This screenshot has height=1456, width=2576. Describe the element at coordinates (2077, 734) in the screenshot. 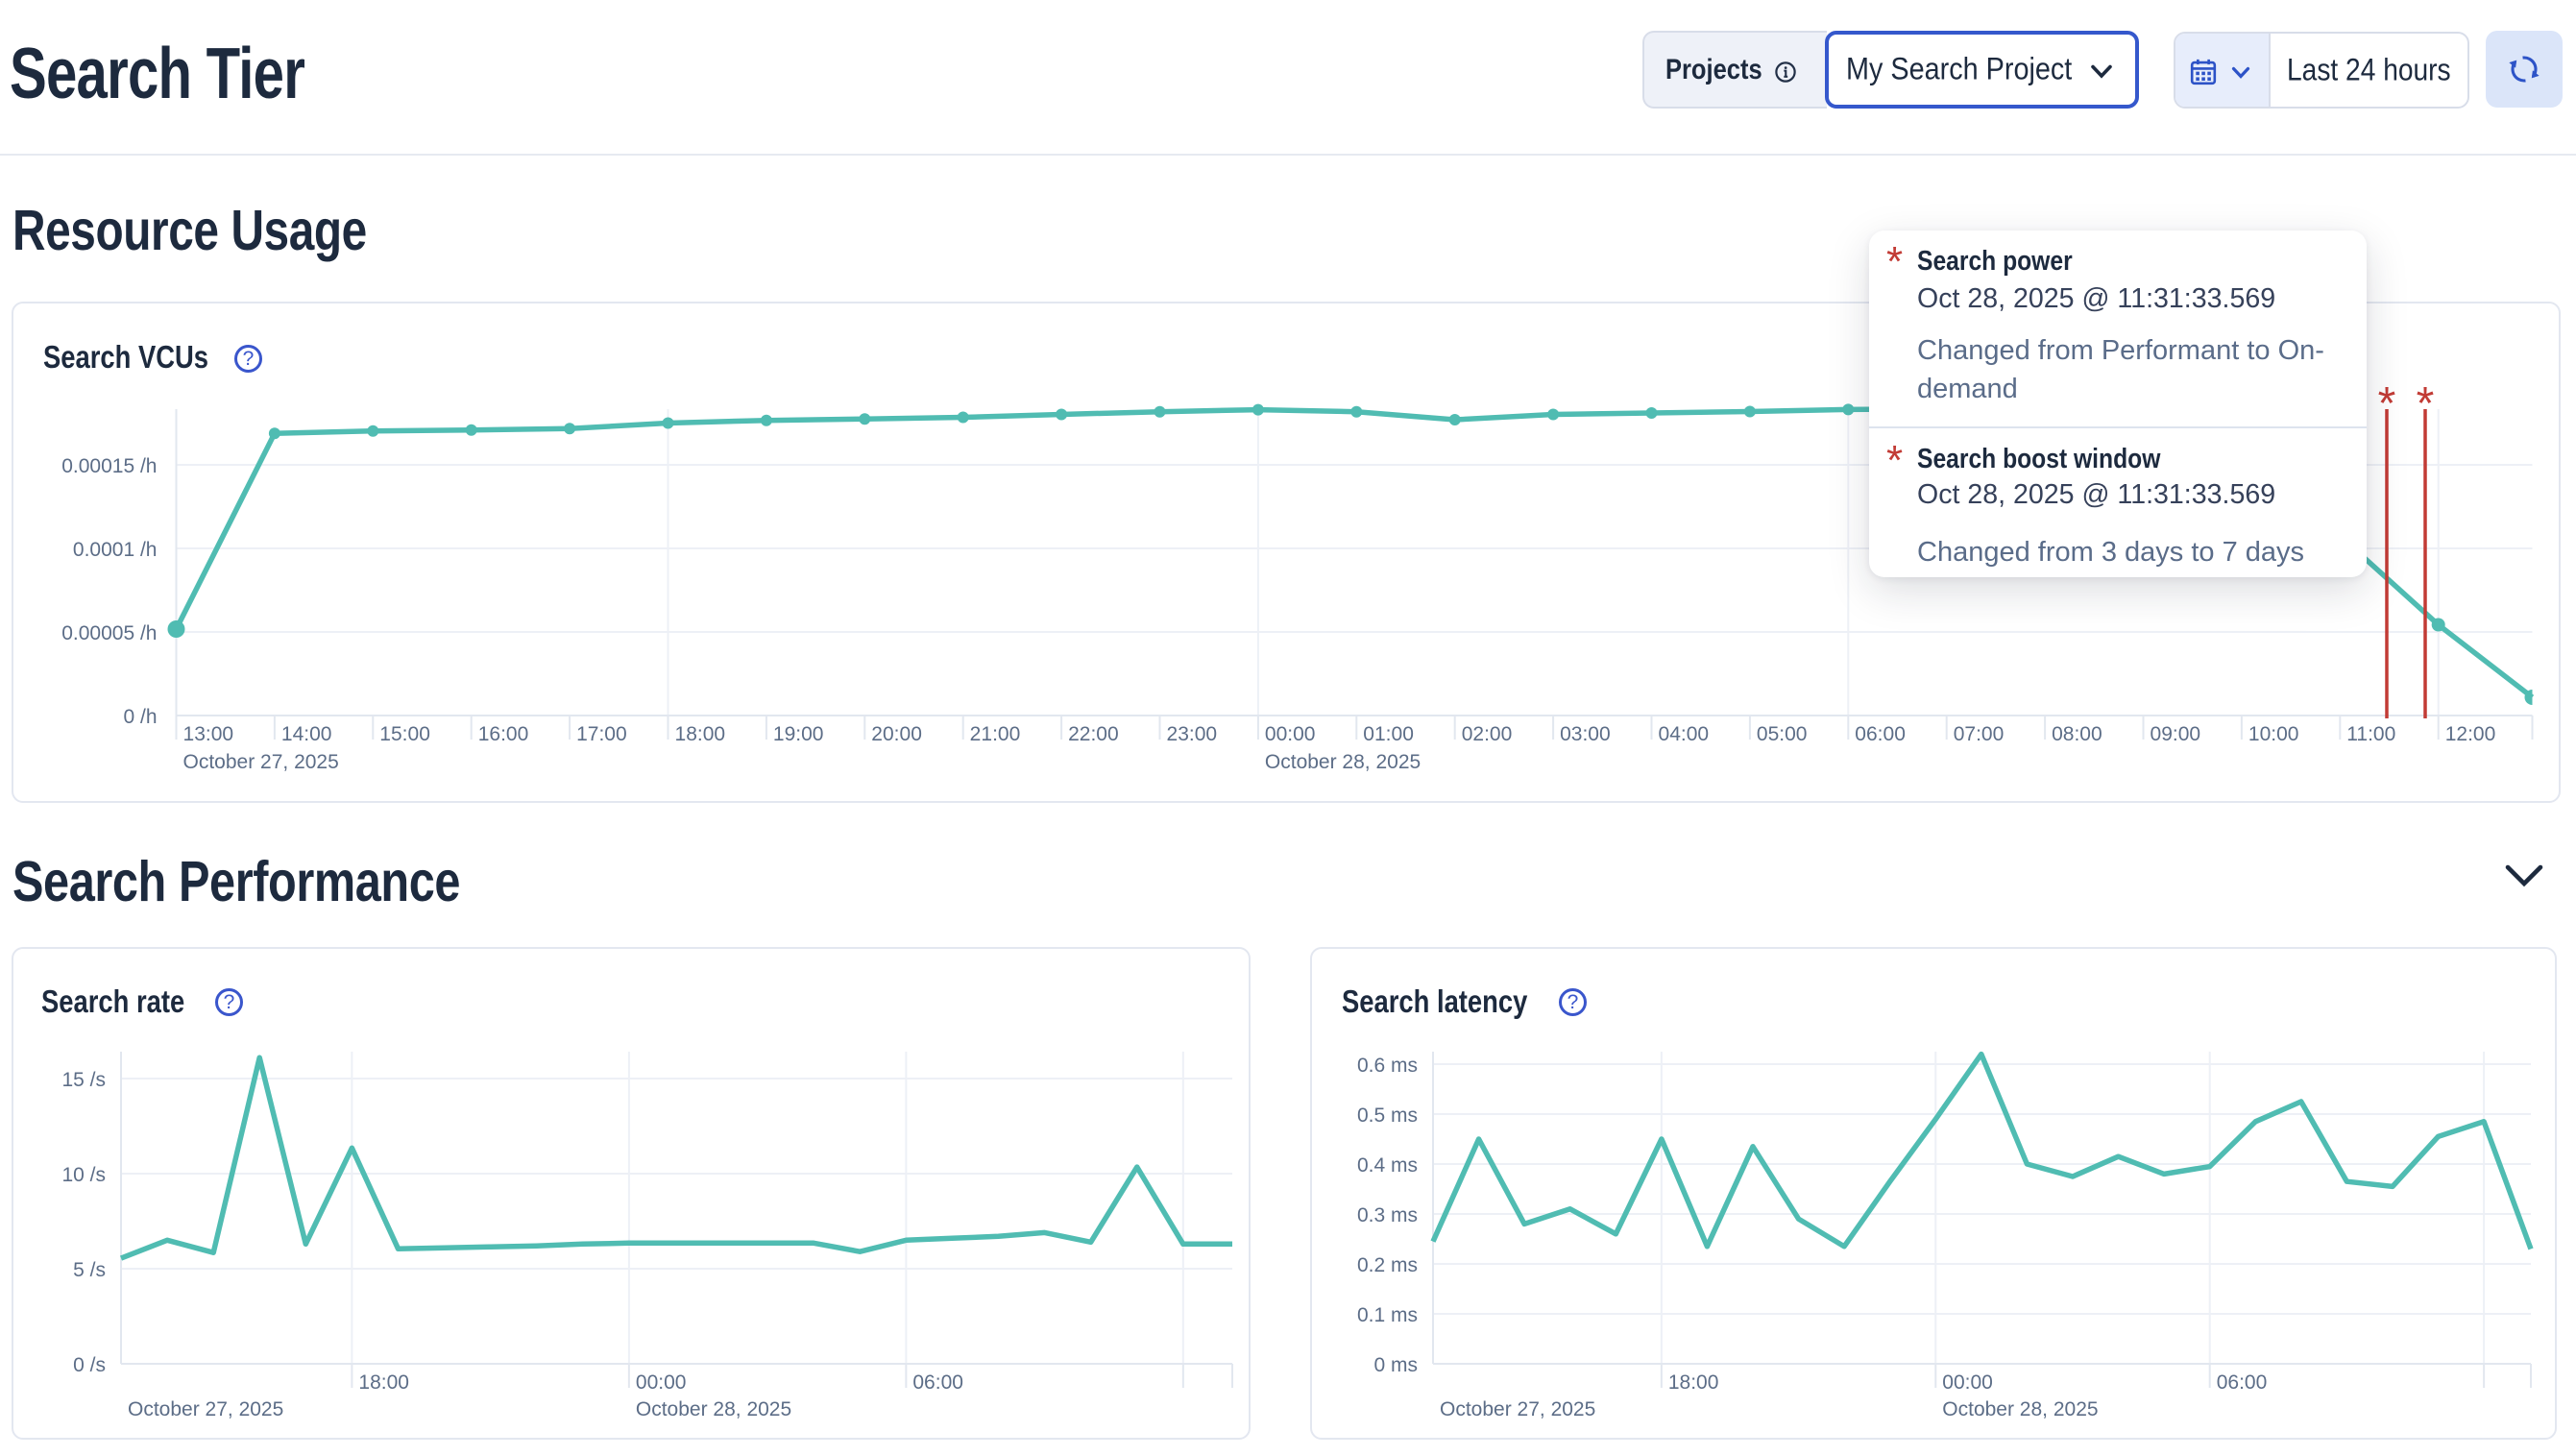

I see `svg-text: 08:00` at that location.